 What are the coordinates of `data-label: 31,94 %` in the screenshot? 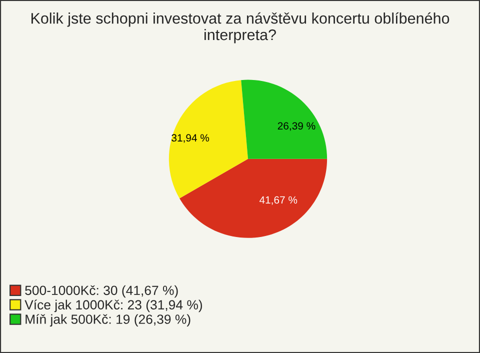 It's located at (191, 138).